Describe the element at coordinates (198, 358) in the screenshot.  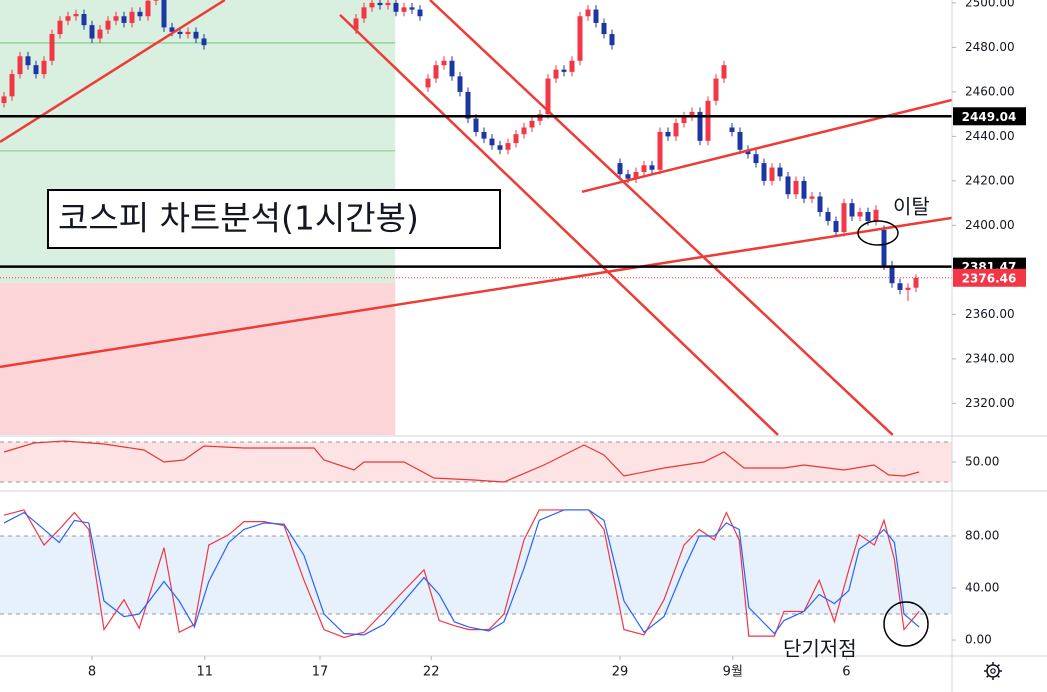
I see `position-zone` at that location.